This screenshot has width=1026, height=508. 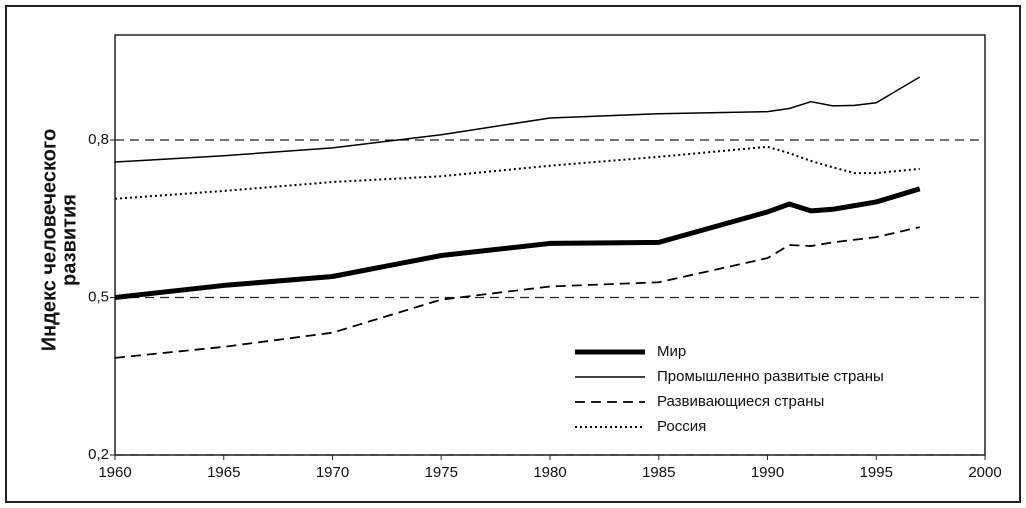 I want to click on legend-label: Развивающиеся страны, so click(x=740, y=401).